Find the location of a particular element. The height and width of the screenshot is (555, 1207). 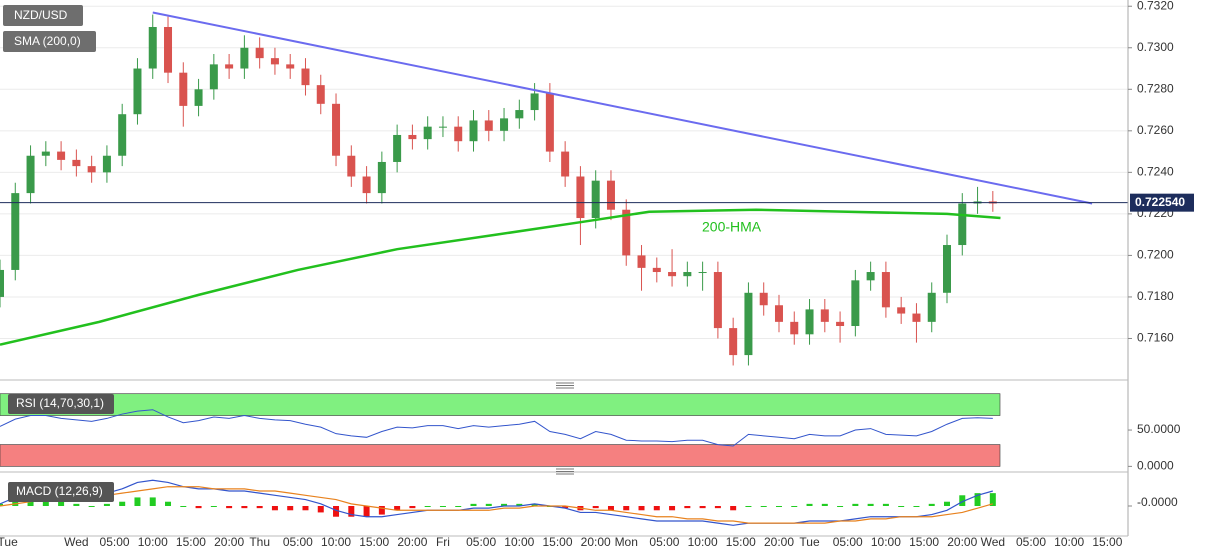

y-tick-label: 0.7280 is located at coordinates (1155, 88).